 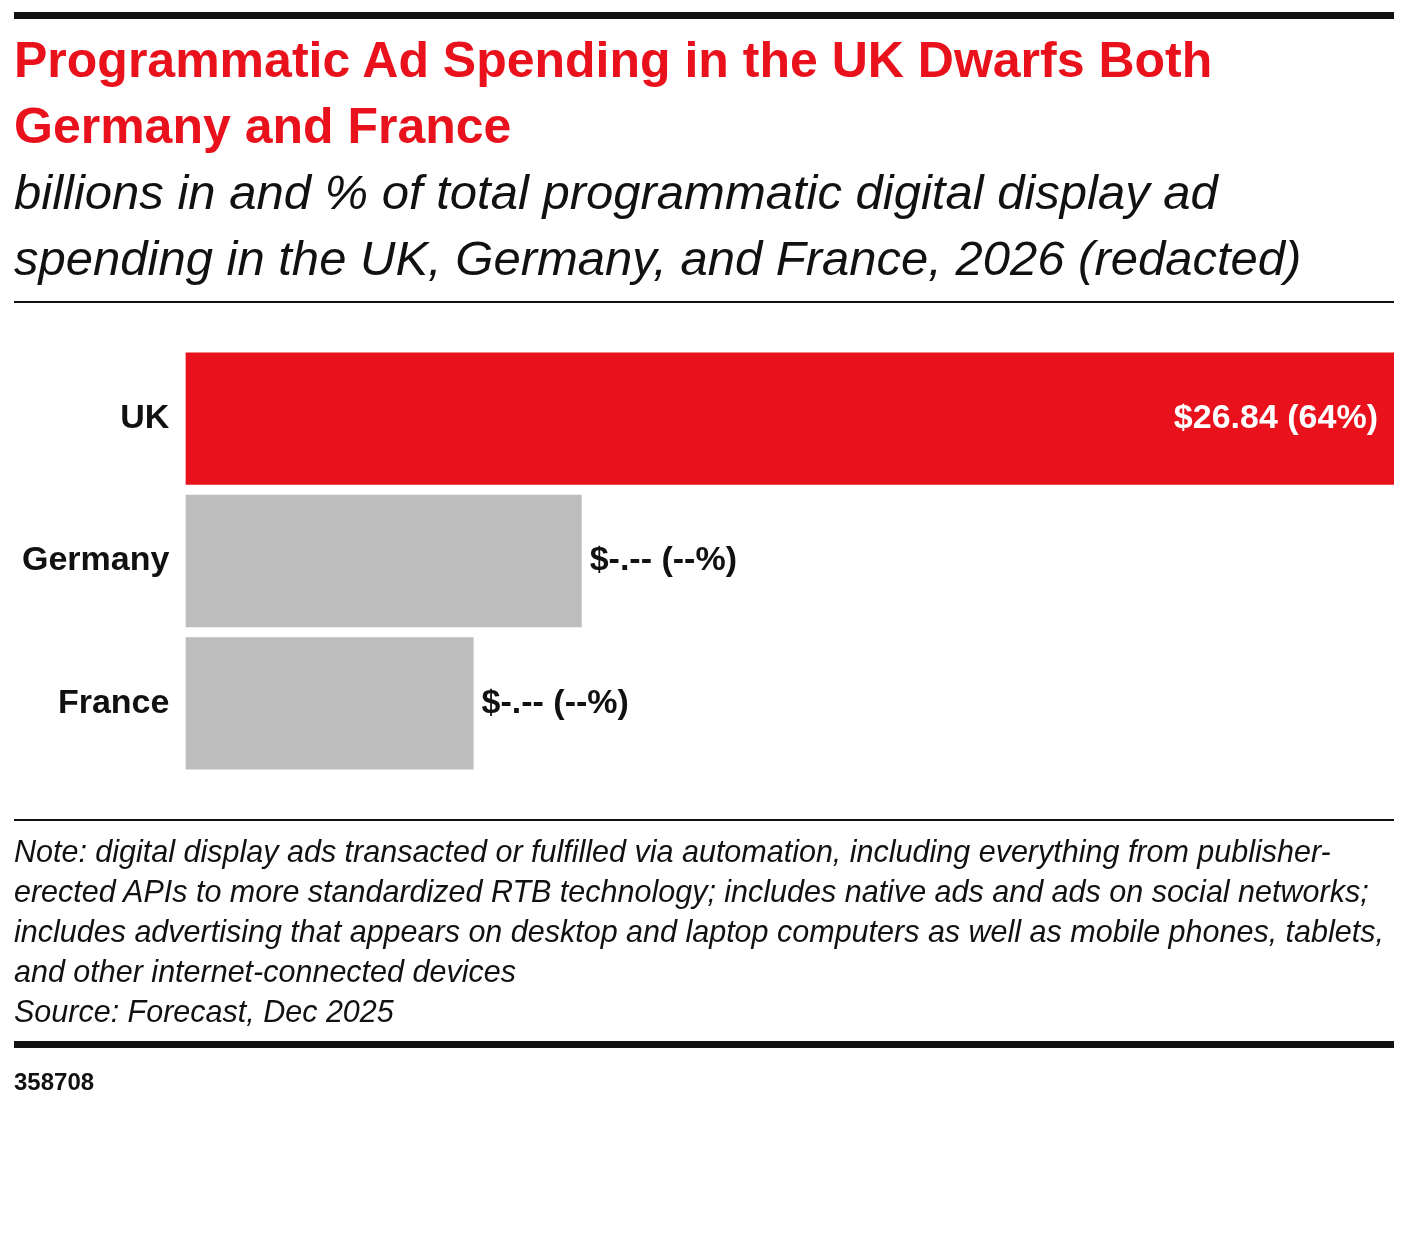 What do you see at coordinates (699, 911) in the screenshot?
I see `text: Note: digital display ads transacted or fulfilled via automation, including everything from publisher-erected APIs to more standardized RTB technology; includes native ads and ads on social networks; includes advertising that appears on desktop and laptop computers as well as mobile phones, tablets, and other internet-connected devices` at bounding box center [699, 911].